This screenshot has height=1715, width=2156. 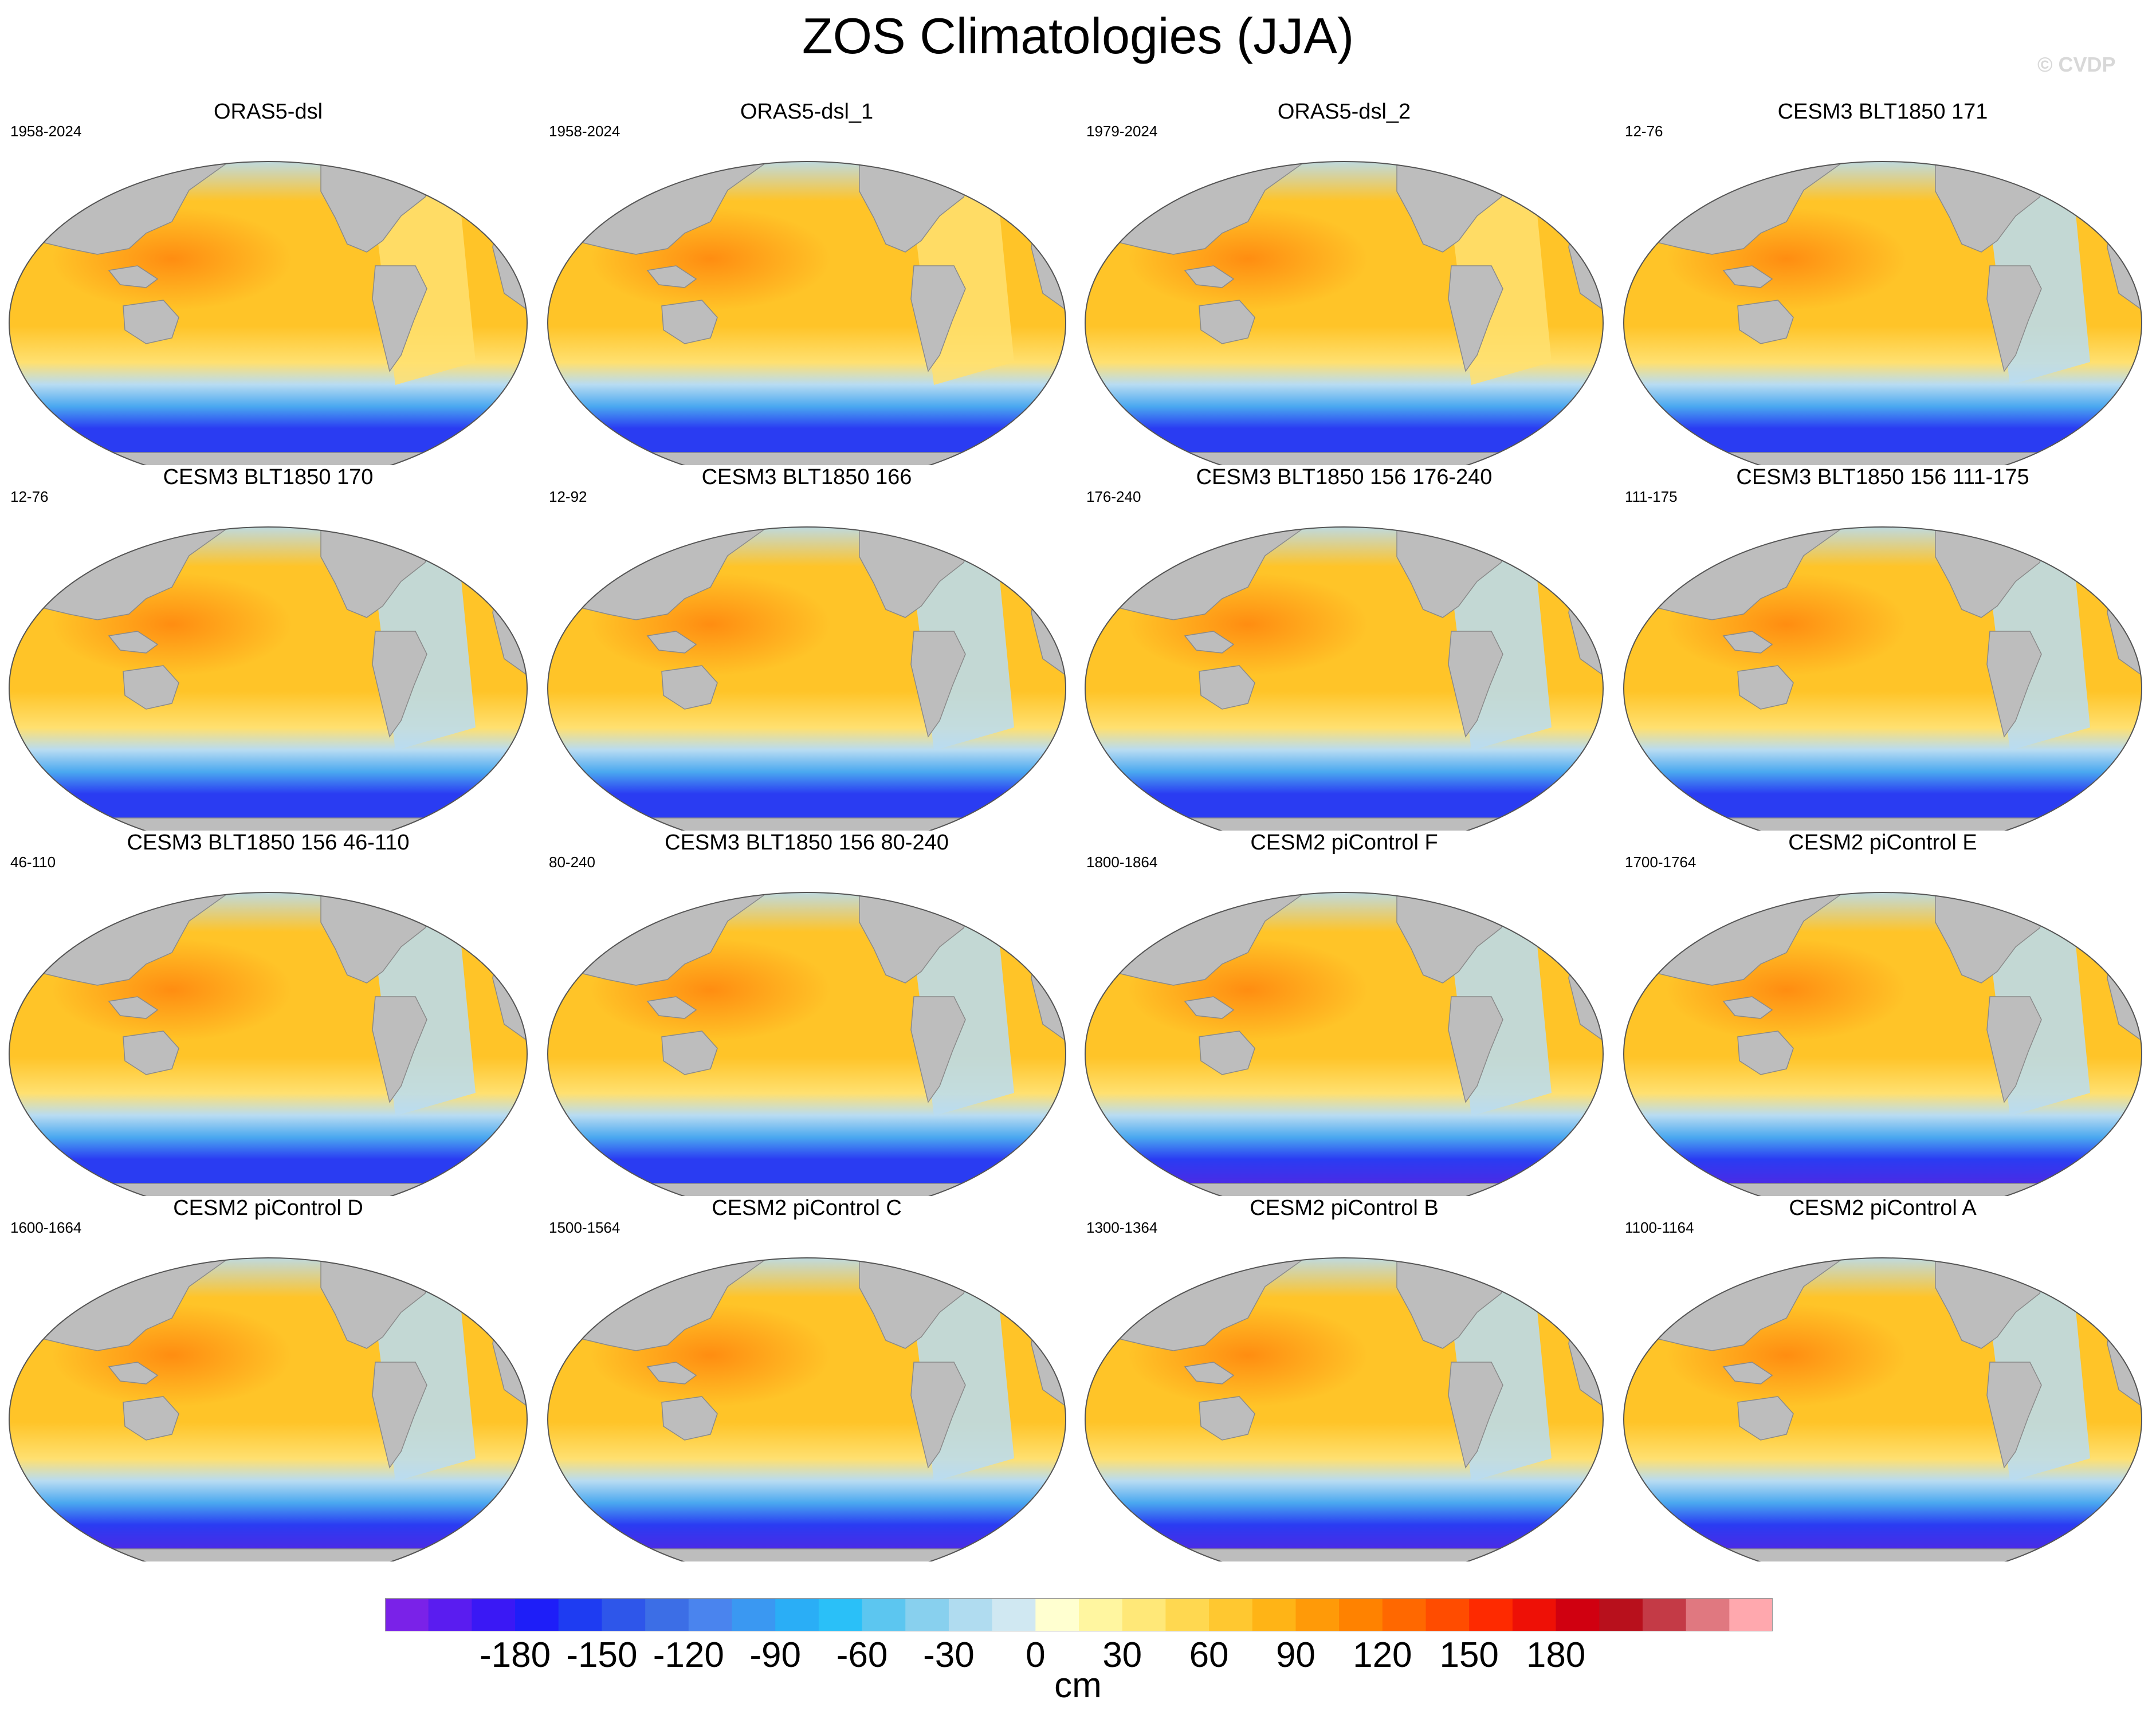 What do you see at coordinates (268, 1208) in the screenshot?
I see `panel-title: CESM2 piControl D` at bounding box center [268, 1208].